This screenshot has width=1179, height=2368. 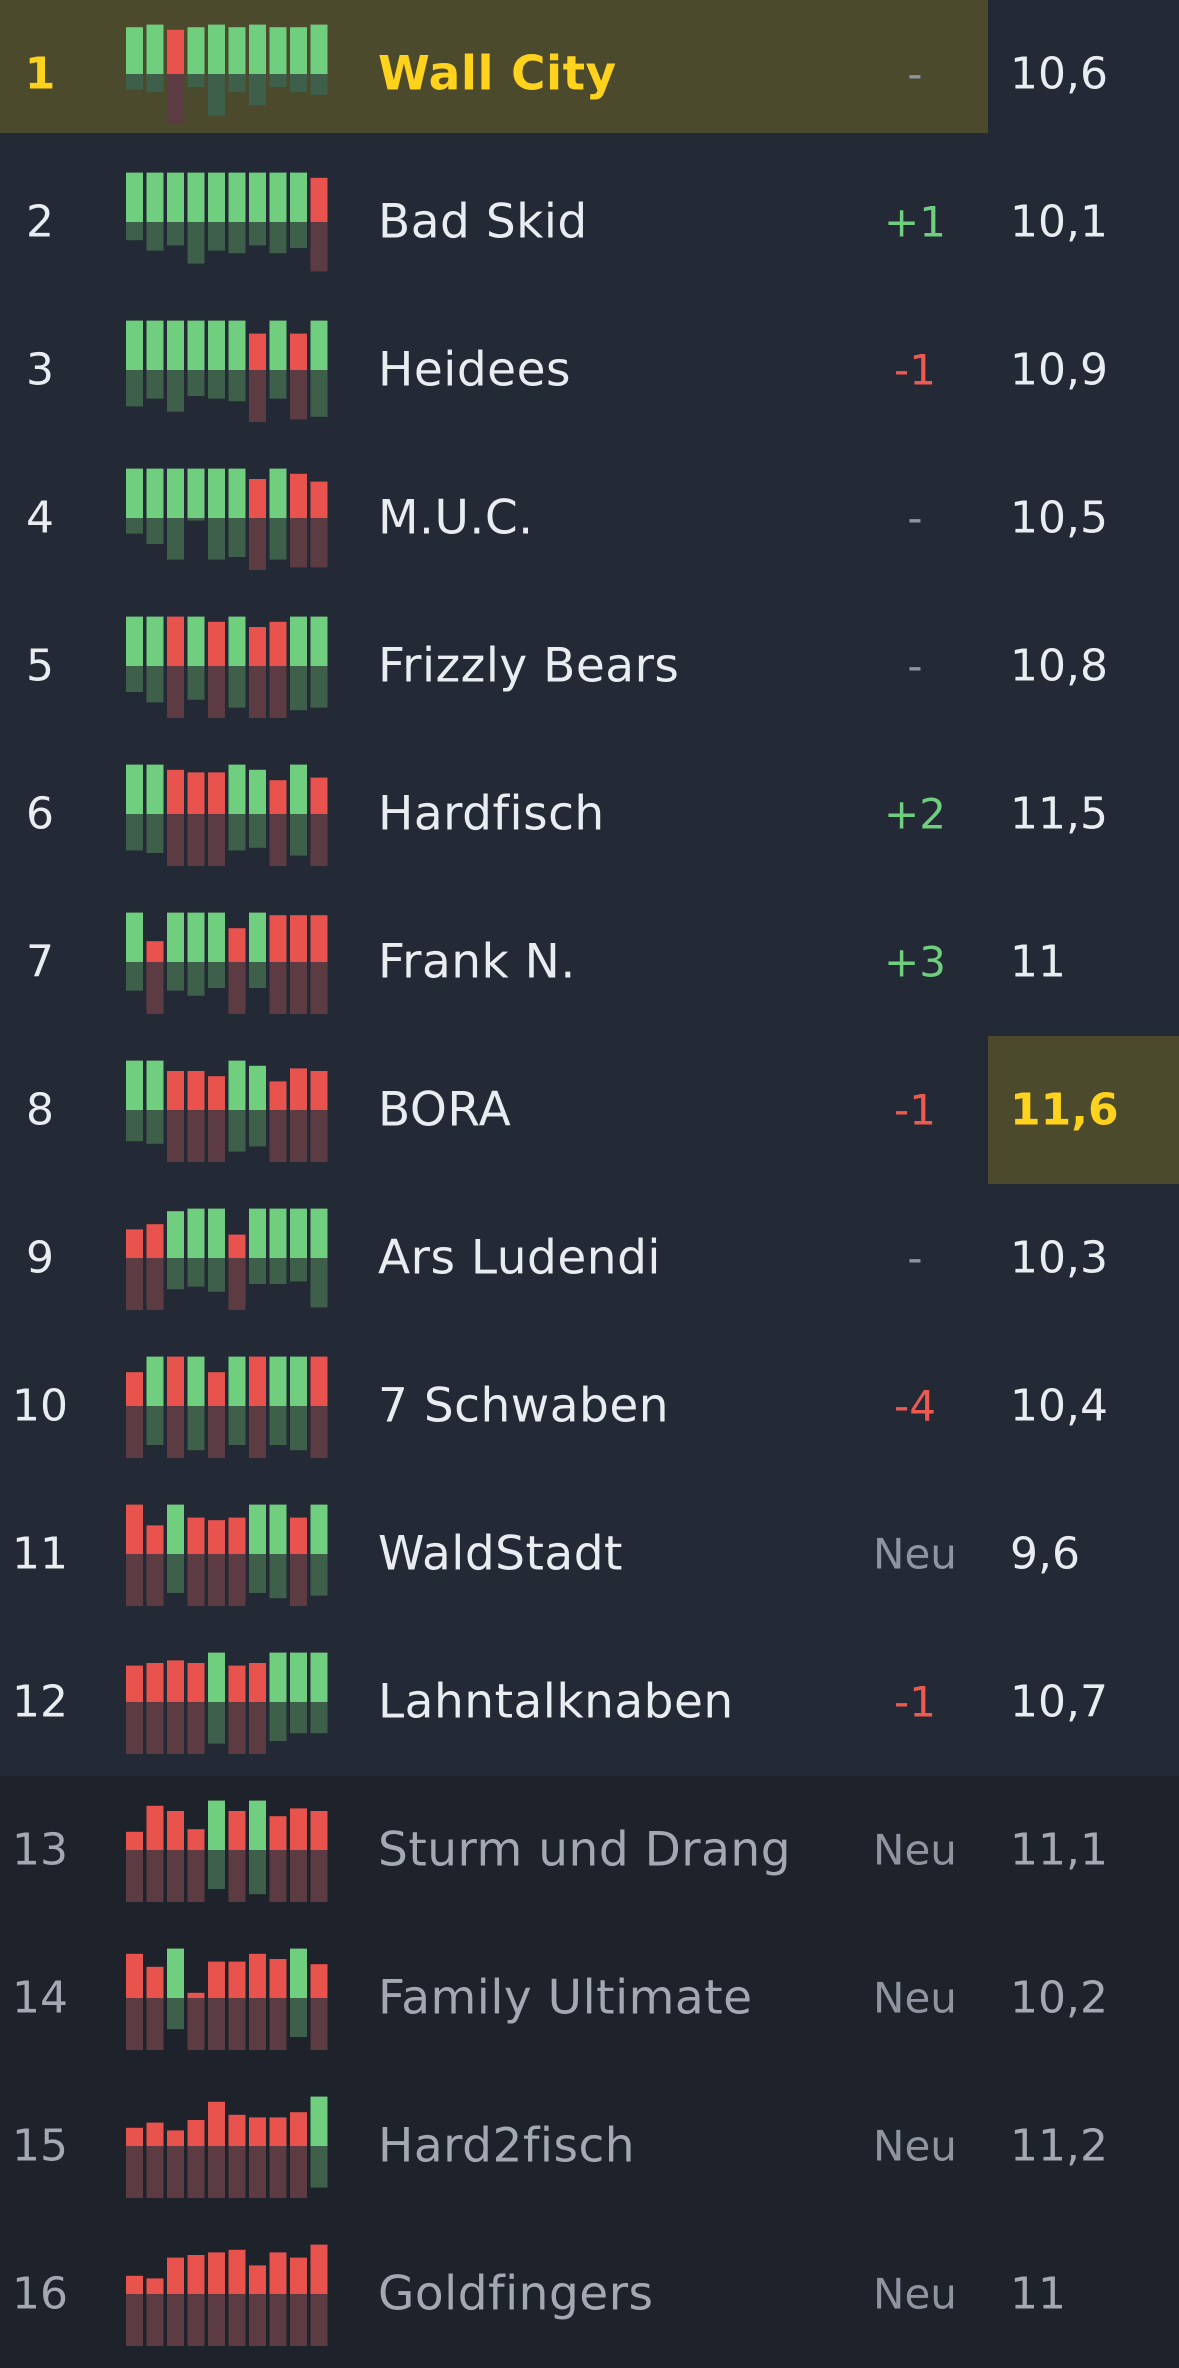 What do you see at coordinates (477, 962) in the screenshot?
I see `team-name: Frank N.` at bounding box center [477, 962].